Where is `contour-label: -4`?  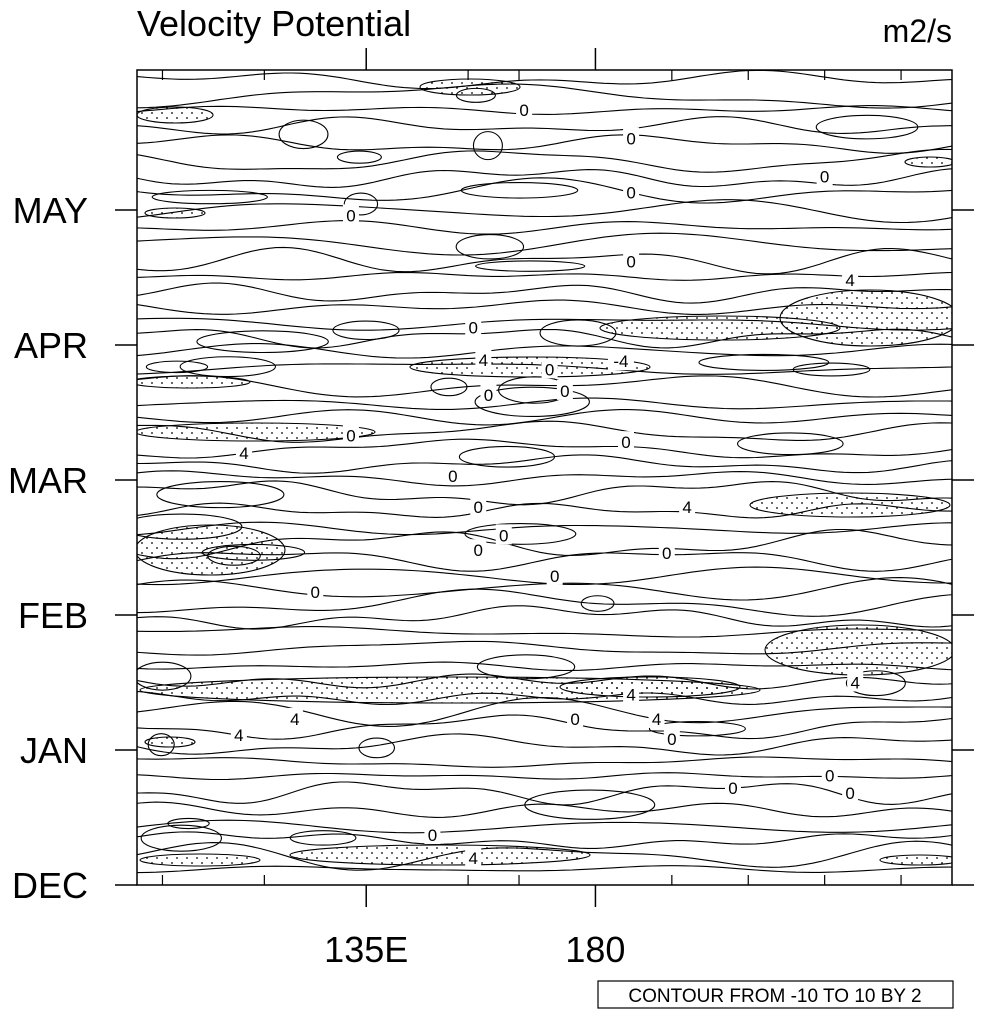 contour-label: -4 is located at coordinates (620, 361).